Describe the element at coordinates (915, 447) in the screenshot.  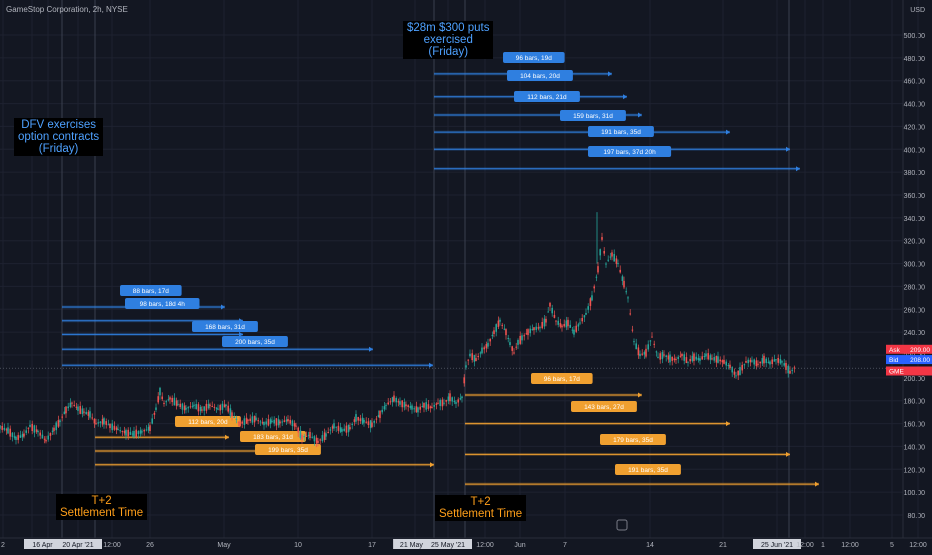
I see `y-tick-label: 140.00` at that location.